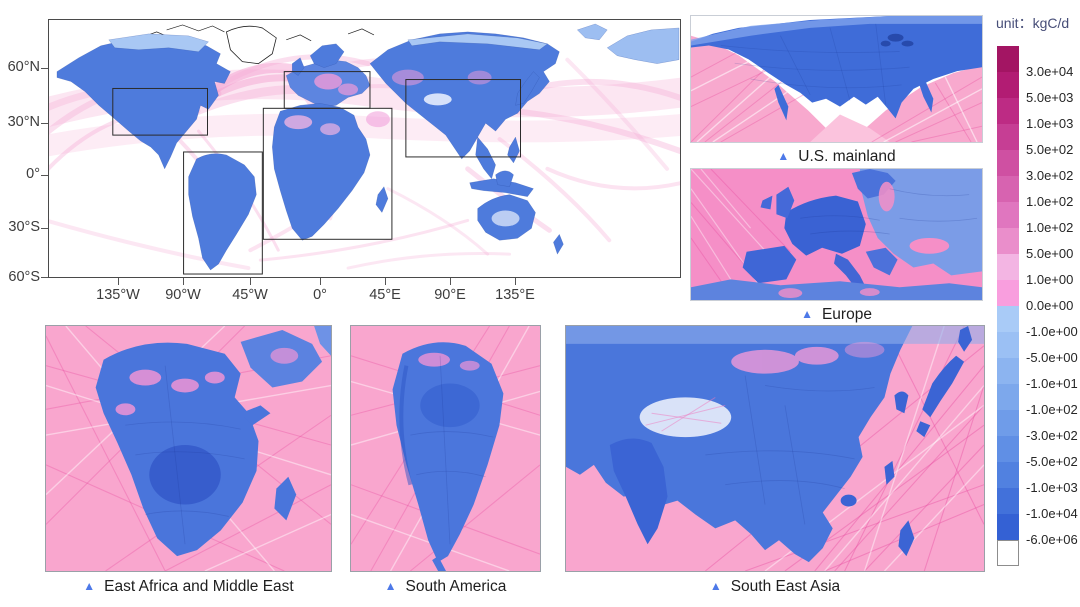 The image size is (1080, 607). I want to click on colorbar-tick-label: -6.0e+06, so click(1052, 539).